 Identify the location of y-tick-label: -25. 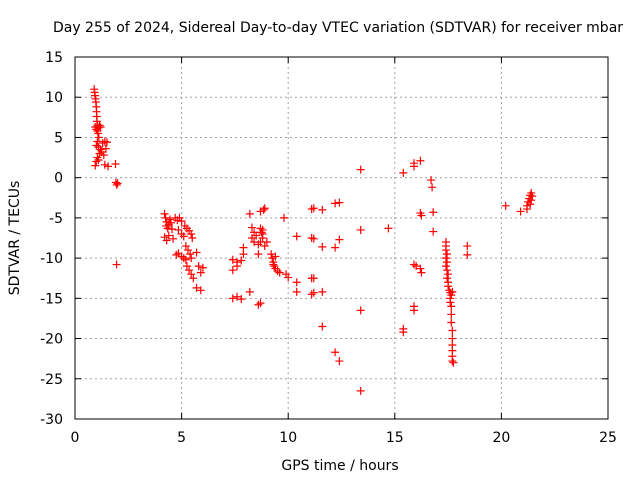
(51, 380).